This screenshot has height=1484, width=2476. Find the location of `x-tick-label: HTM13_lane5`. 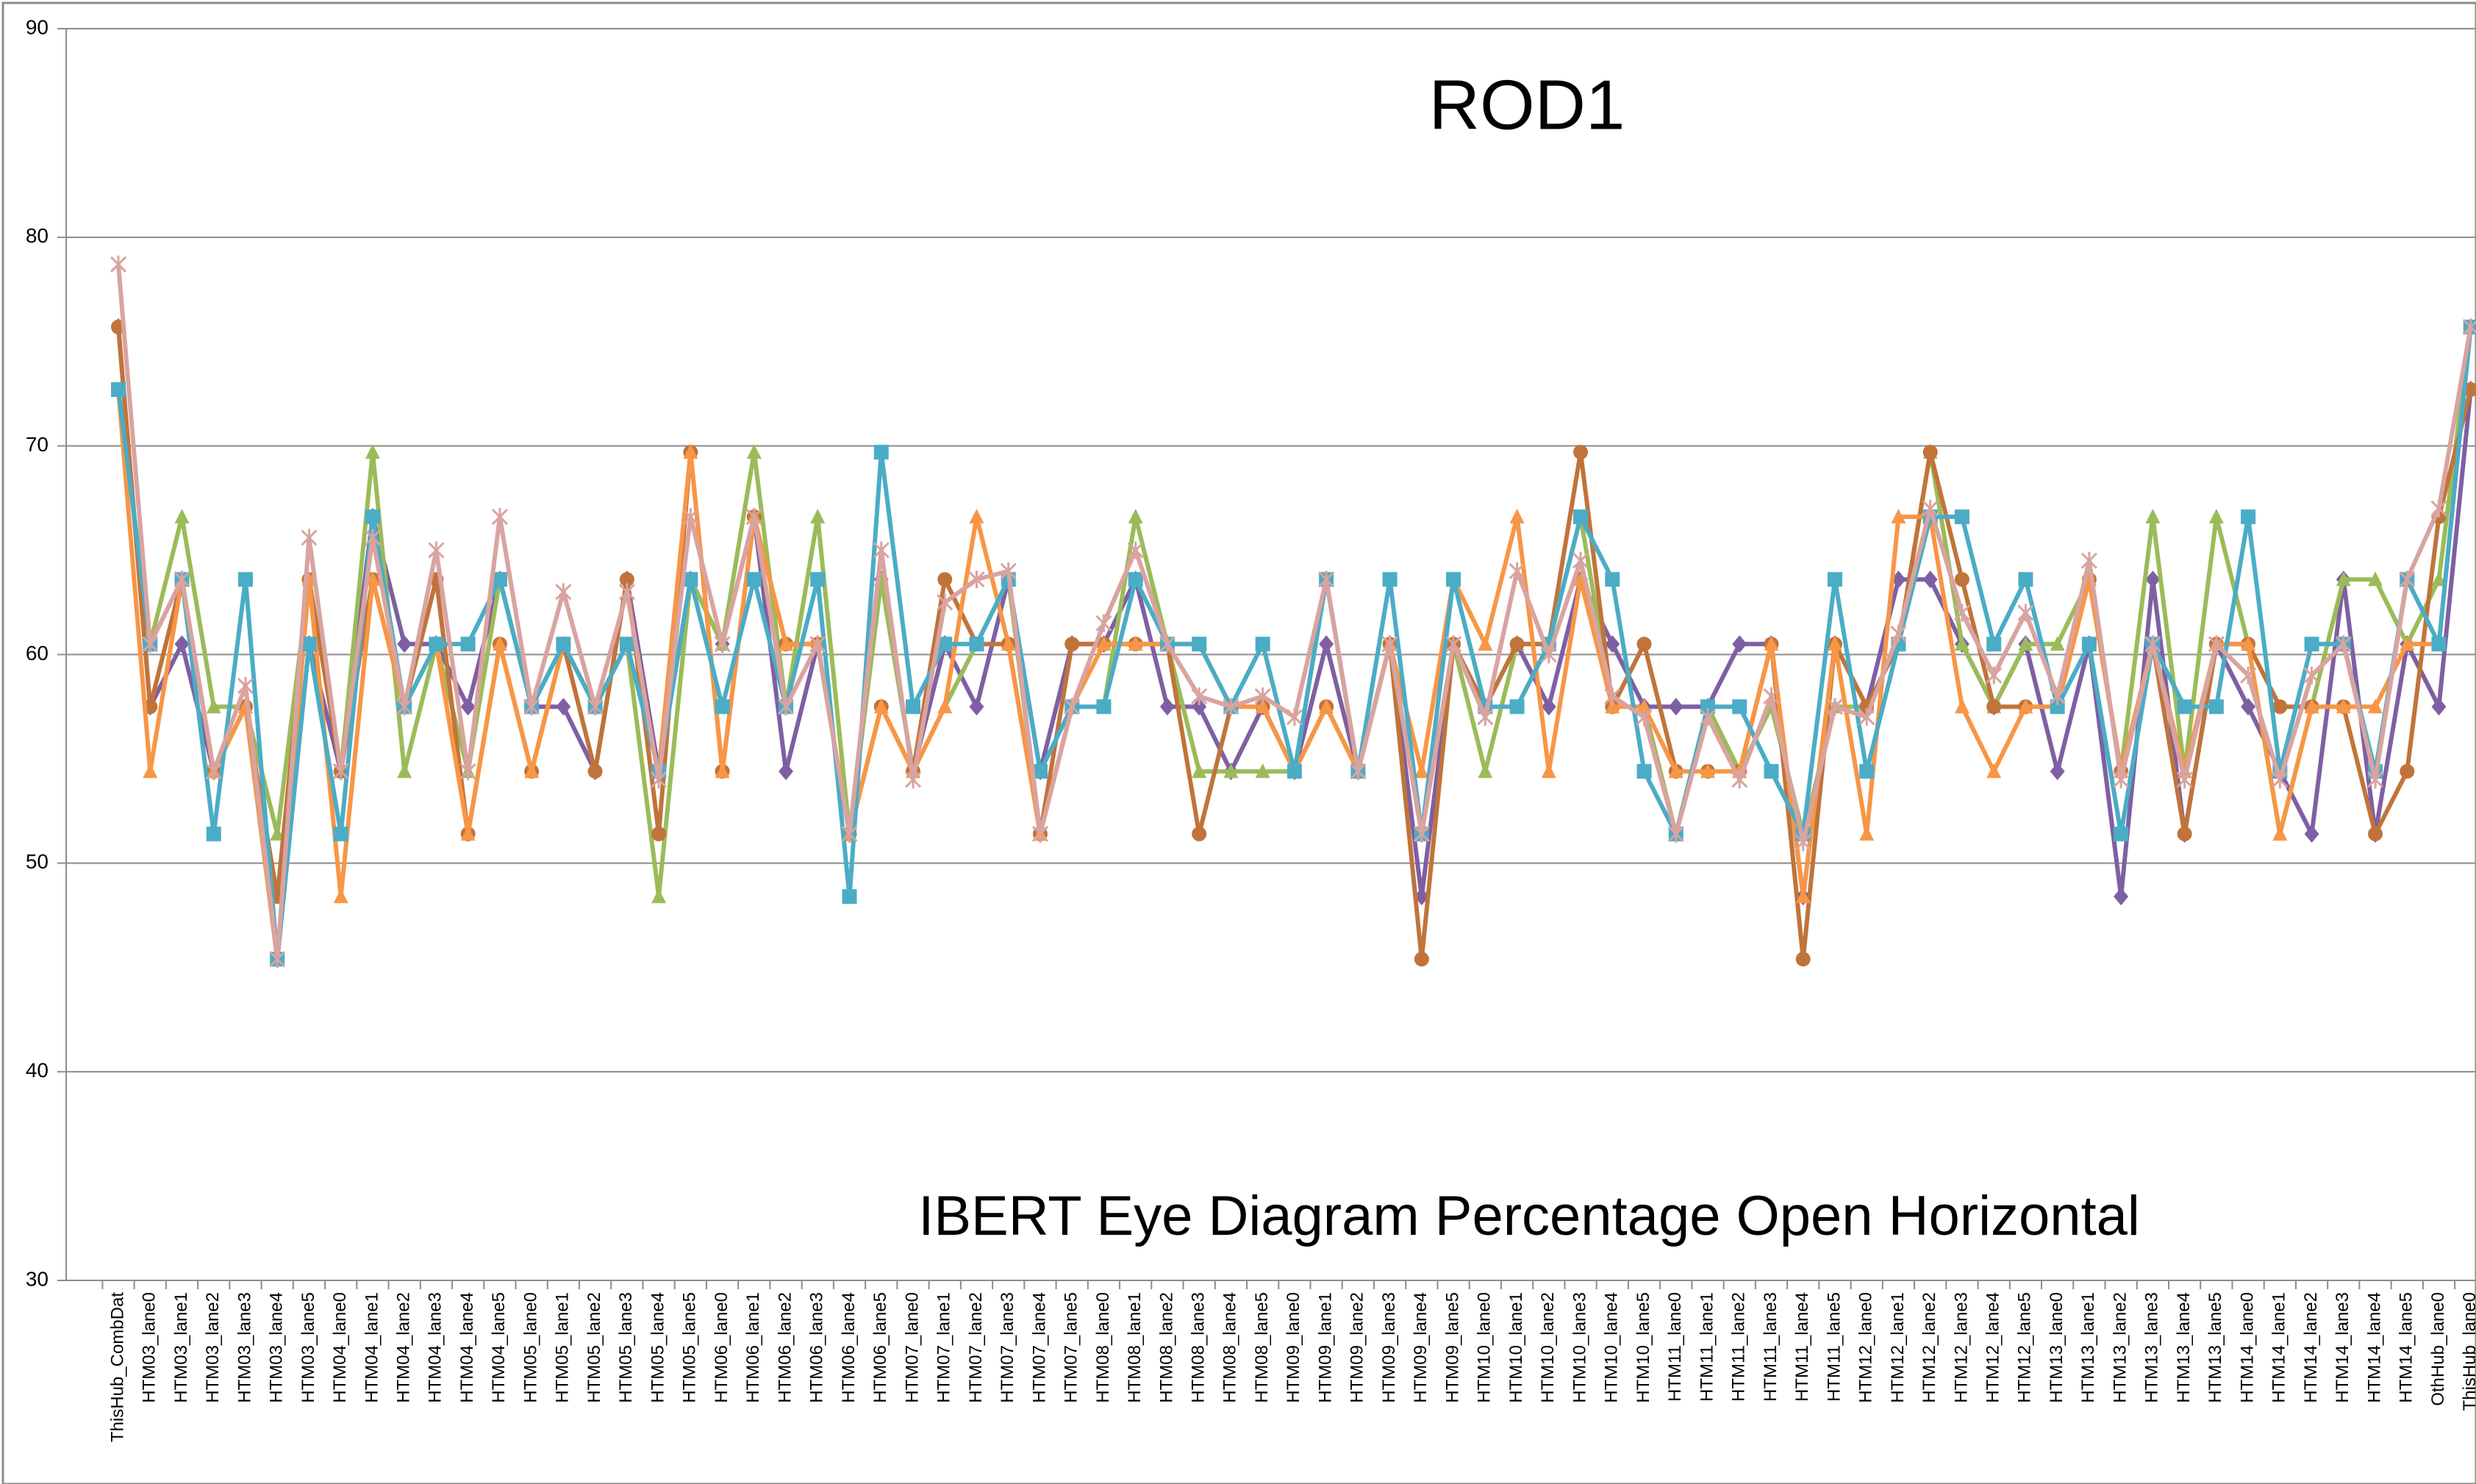

x-tick-label: HTM13_lane5 is located at coordinates (2215, 1348).